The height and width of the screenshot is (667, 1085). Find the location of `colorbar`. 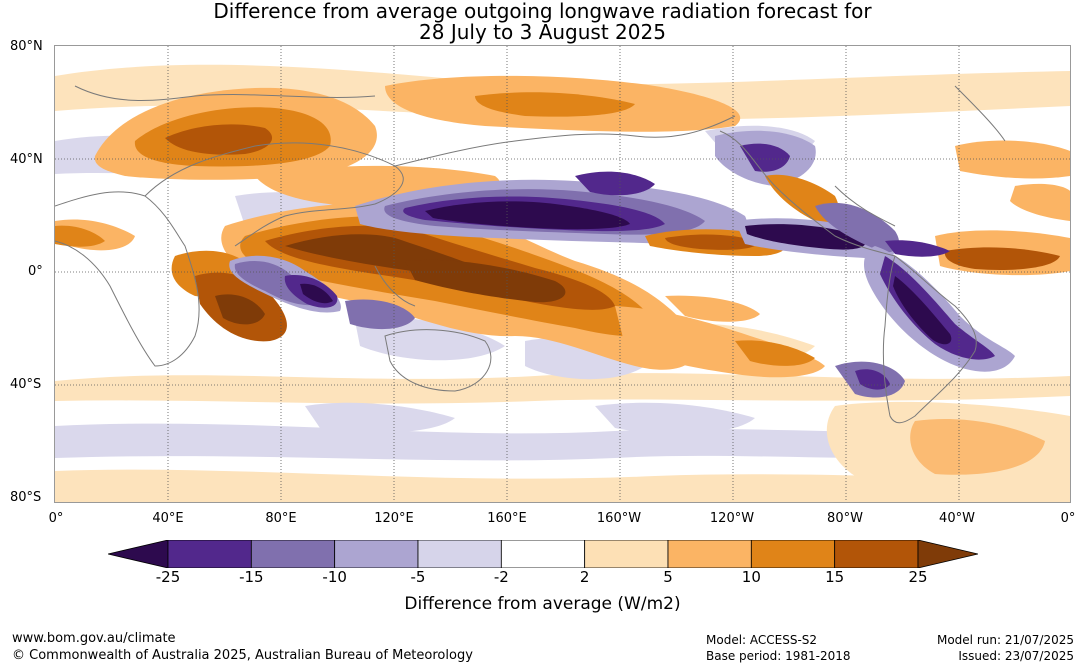

colorbar is located at coordinates (543, 554).